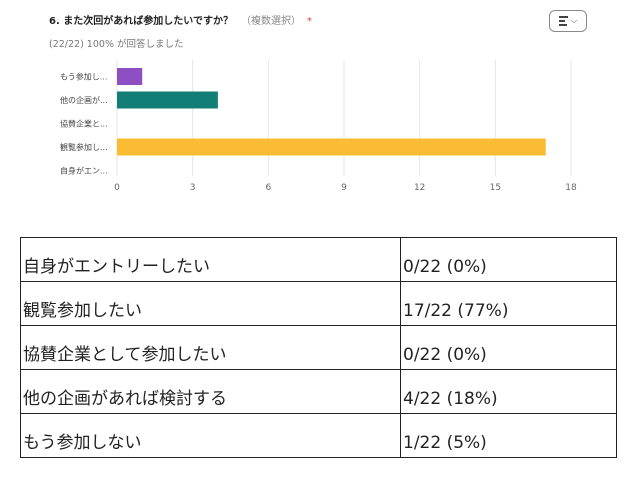 The height and width of the screenshot is (480, 640). What do you see at coordinates (571, 188) in the screenshot?
I see `x-tick-label: 18` at bounding box center [571, 188].